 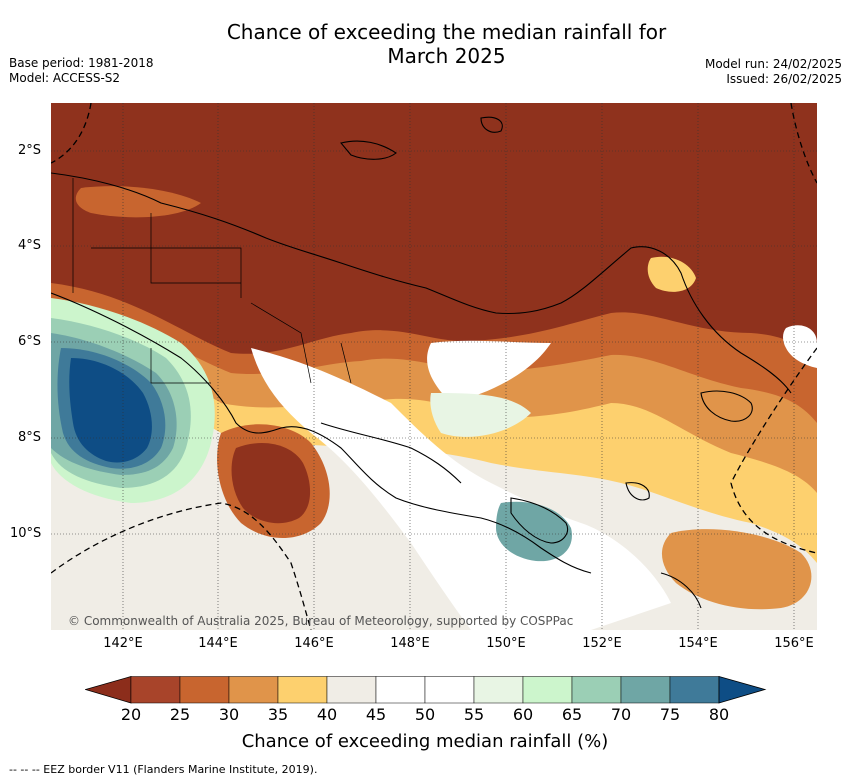 What do you see at coordinates (212, 281) in the screenshot?
I see `province-borders` at bounding box center [212, 281].